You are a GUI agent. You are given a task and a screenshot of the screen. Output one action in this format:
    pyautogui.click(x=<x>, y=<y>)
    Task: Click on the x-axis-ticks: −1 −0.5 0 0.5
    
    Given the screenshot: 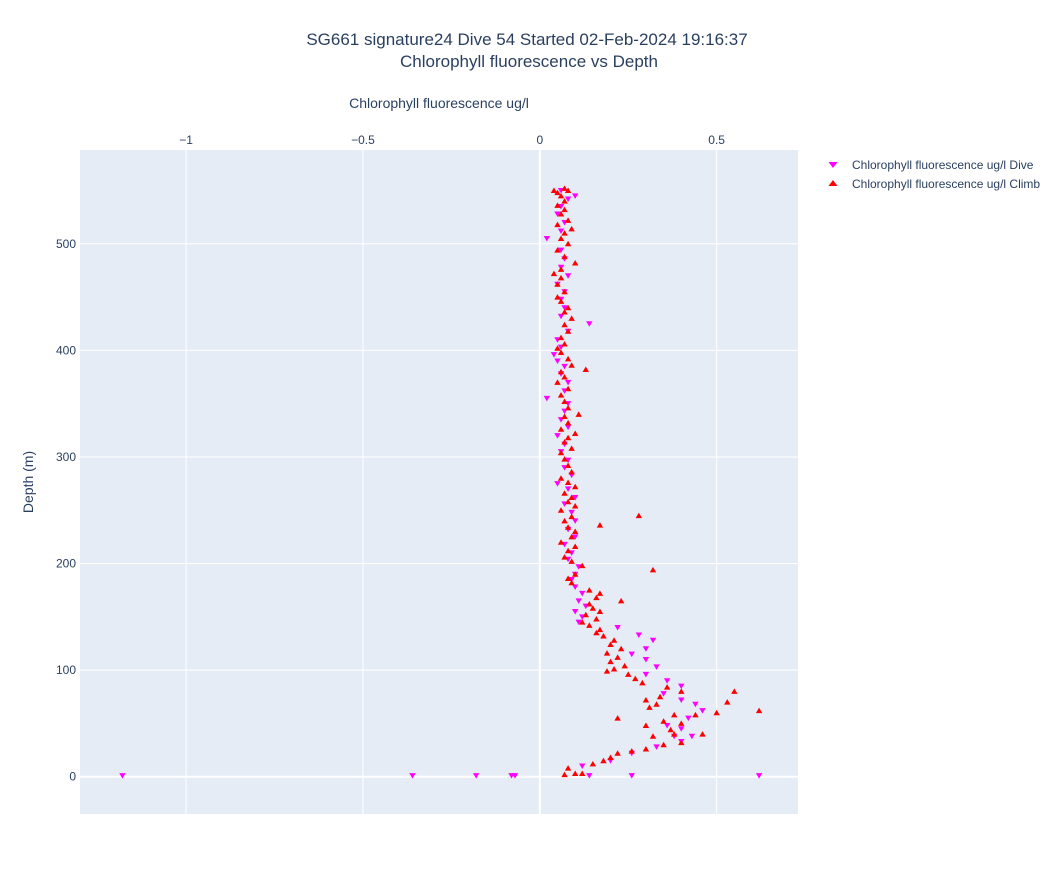 What is the action you would take?
    pyautogui.click(x=452, y=140)
    